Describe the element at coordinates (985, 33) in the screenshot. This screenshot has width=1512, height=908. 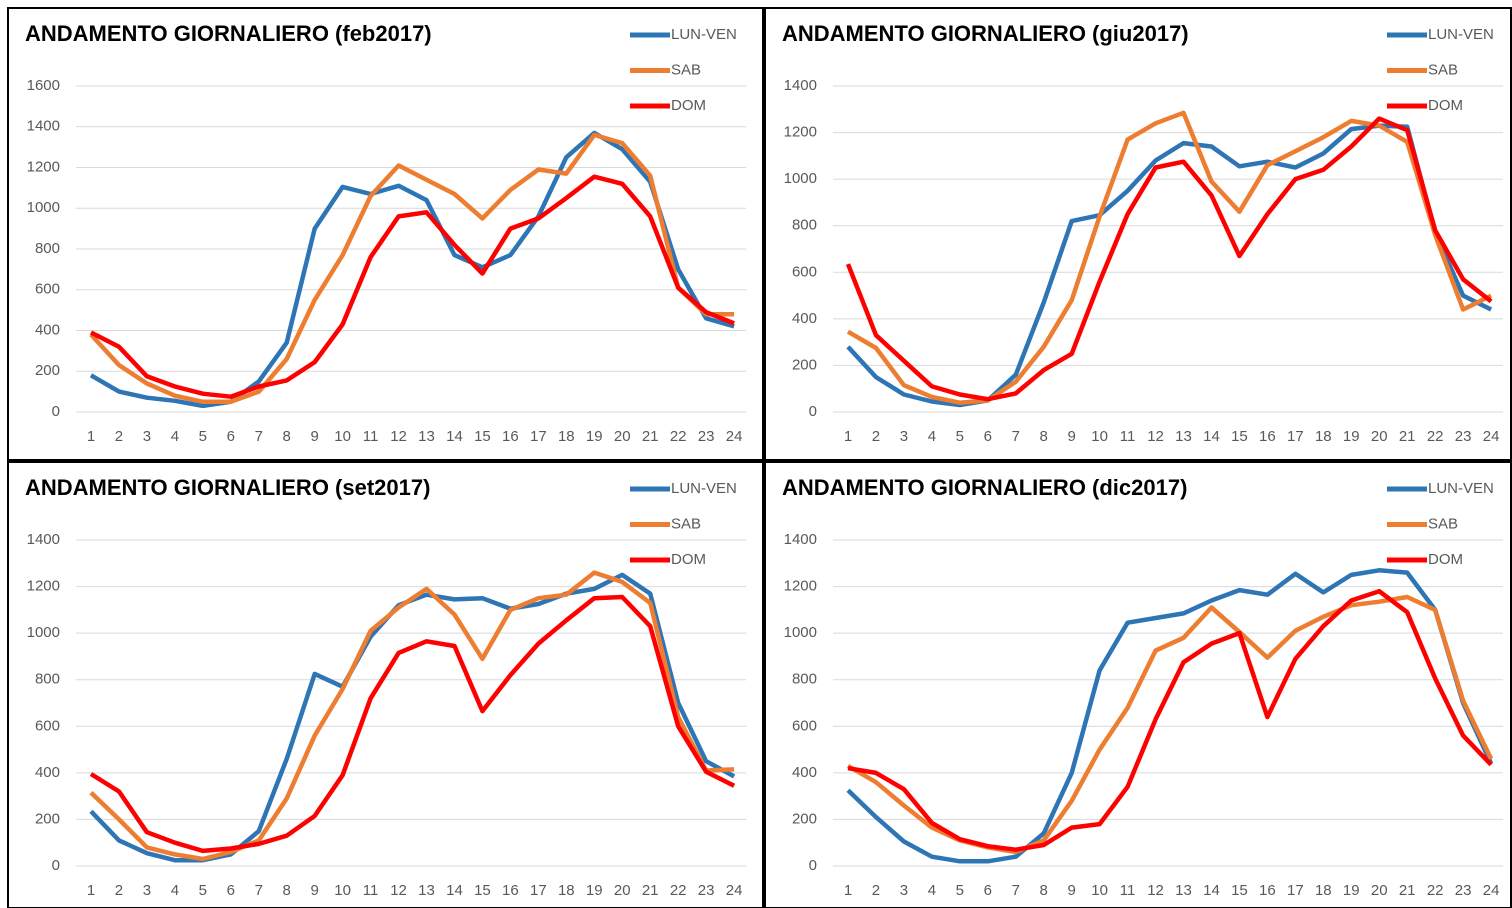
I see `chart-title: ANDAMENTO GIORNALIERO (giu2017)` at that location.